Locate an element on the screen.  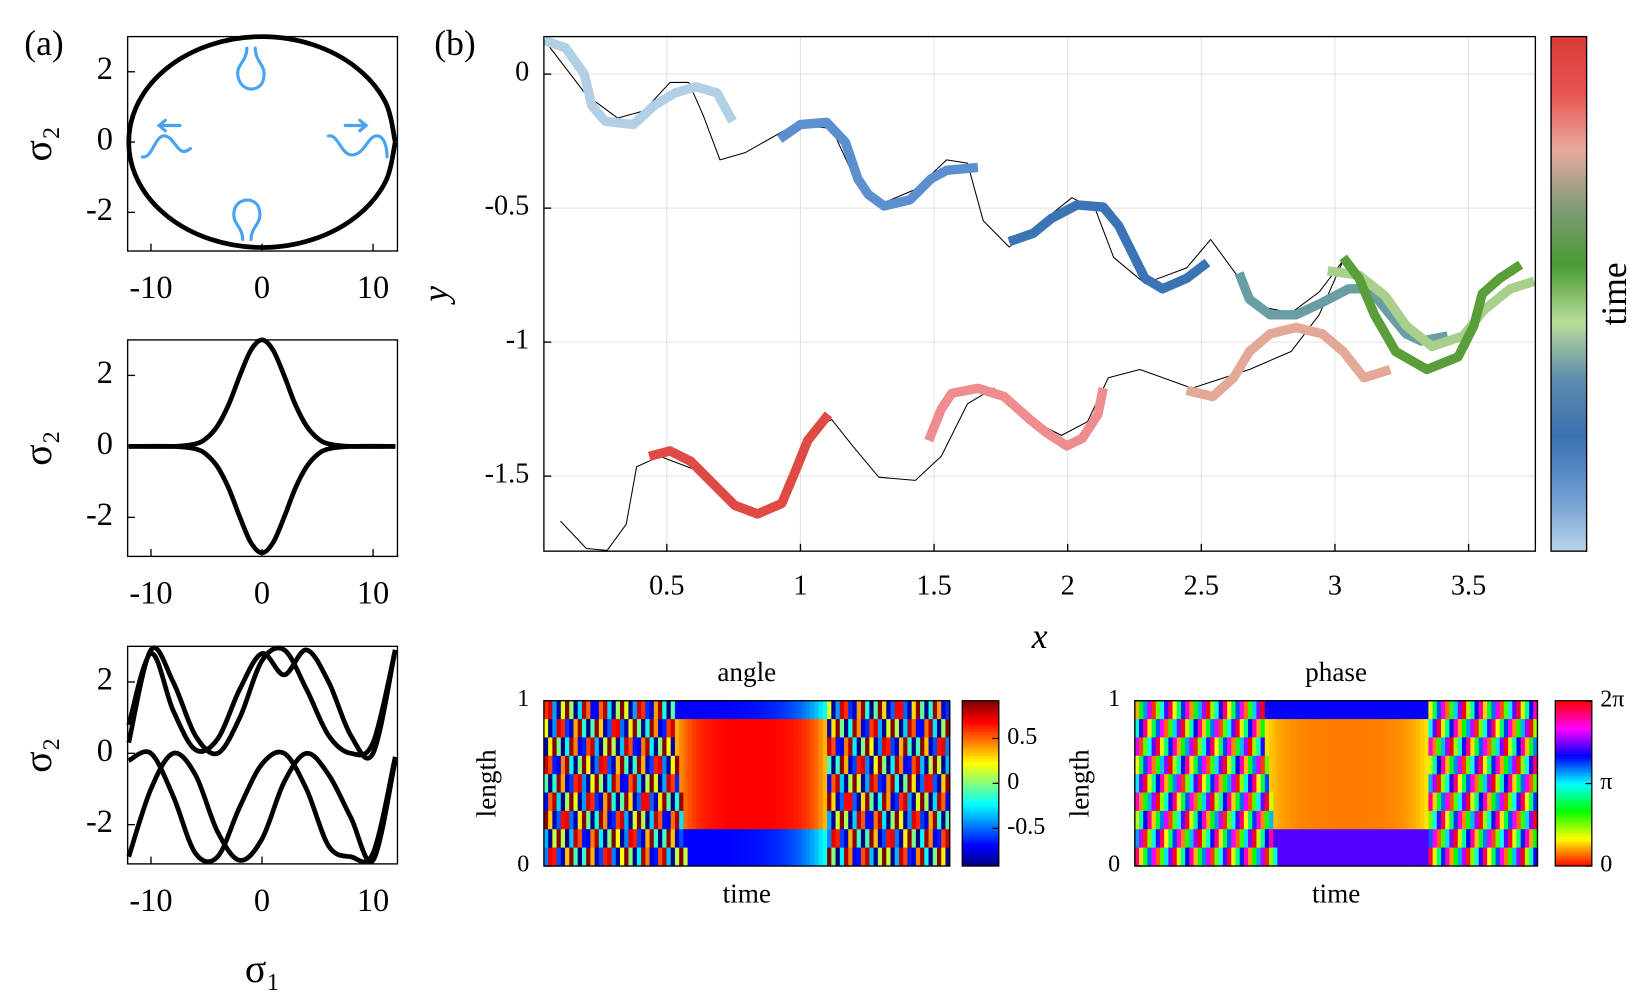
y-tick-label: 1 is located at coordinates (1114, 699).